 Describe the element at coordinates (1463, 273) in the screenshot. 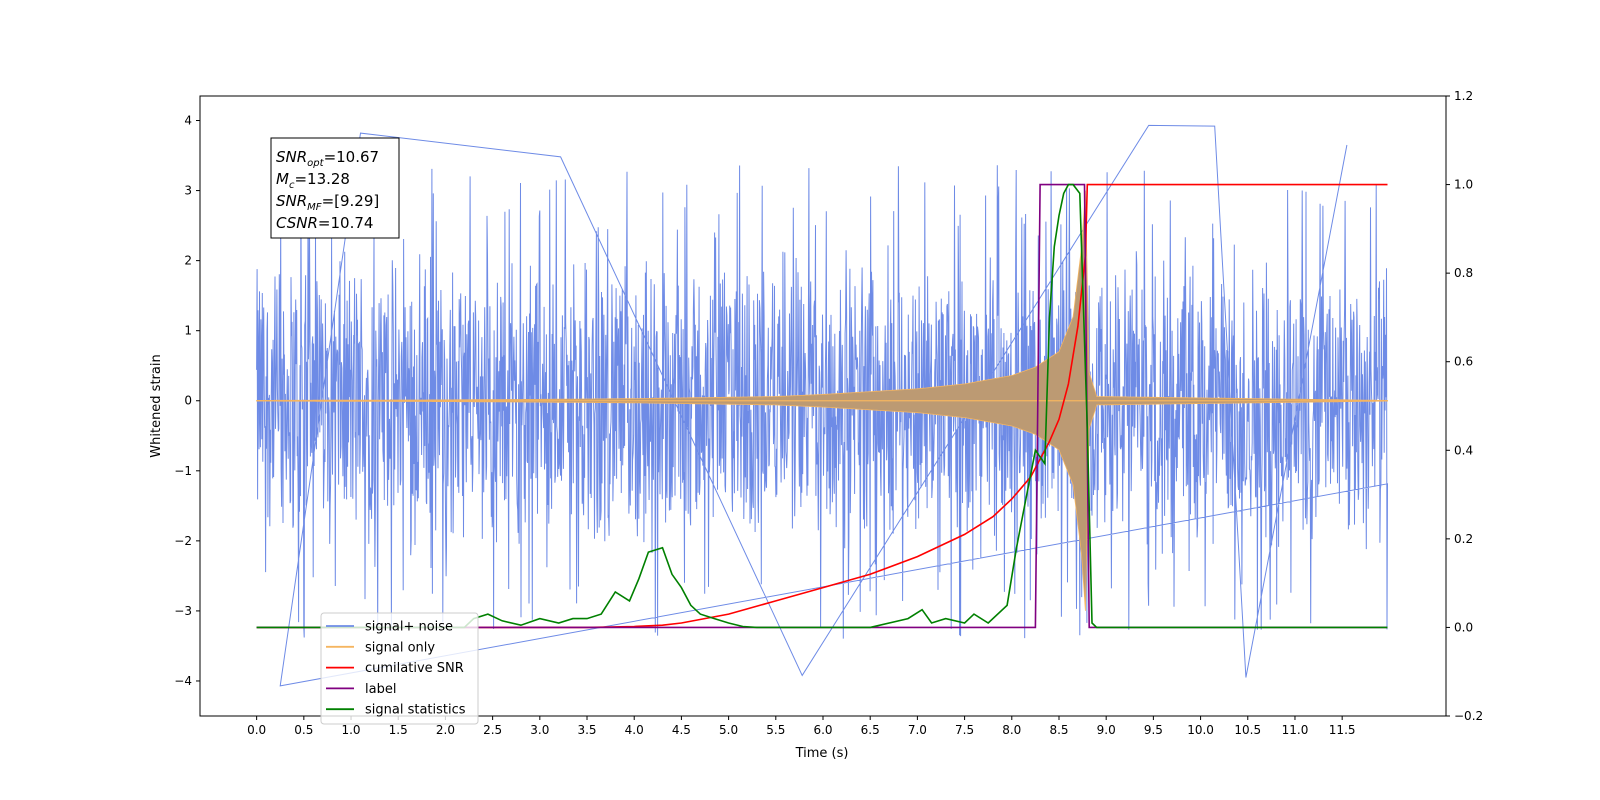

I see `right-y-tick-label: 0.8` at that location.